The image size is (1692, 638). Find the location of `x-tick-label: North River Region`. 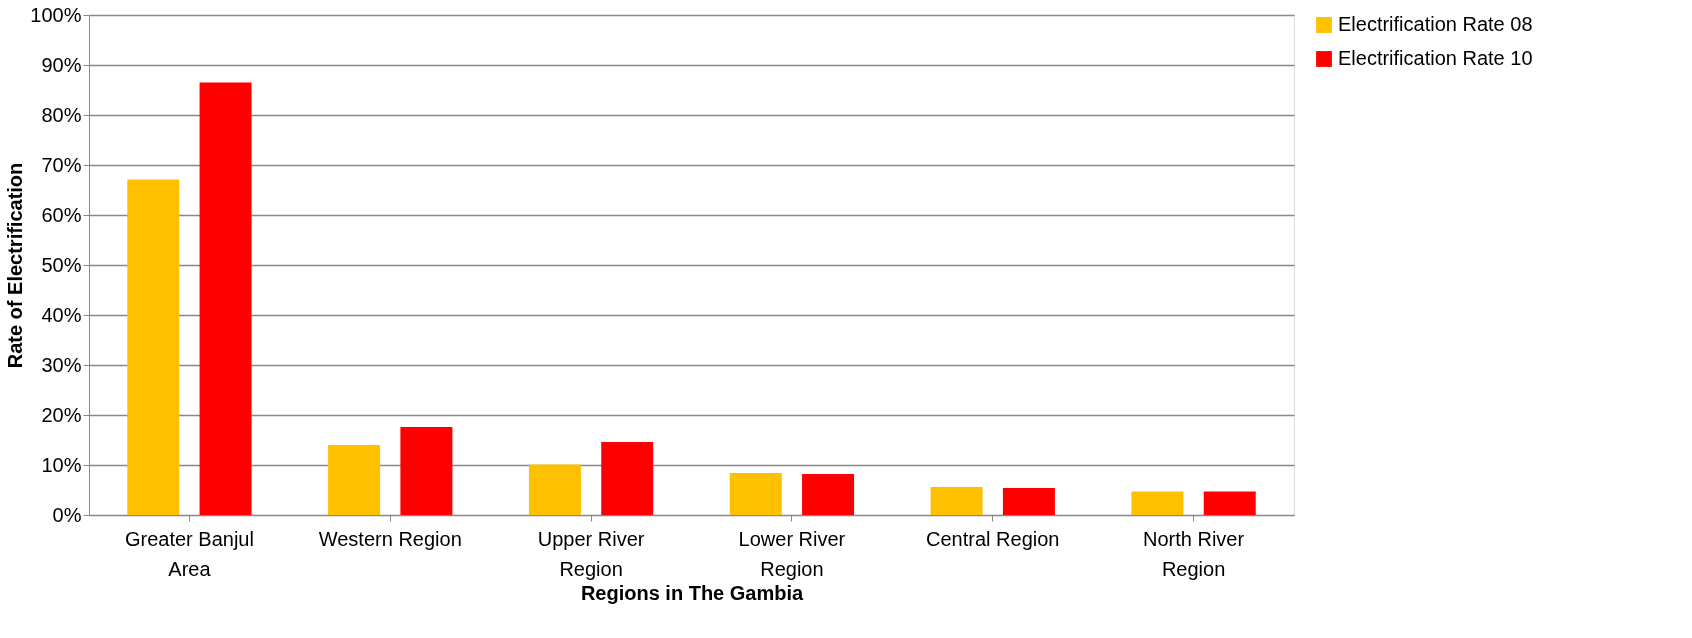

x-tick-label: North River Region is located at coordinates (1194, 553).